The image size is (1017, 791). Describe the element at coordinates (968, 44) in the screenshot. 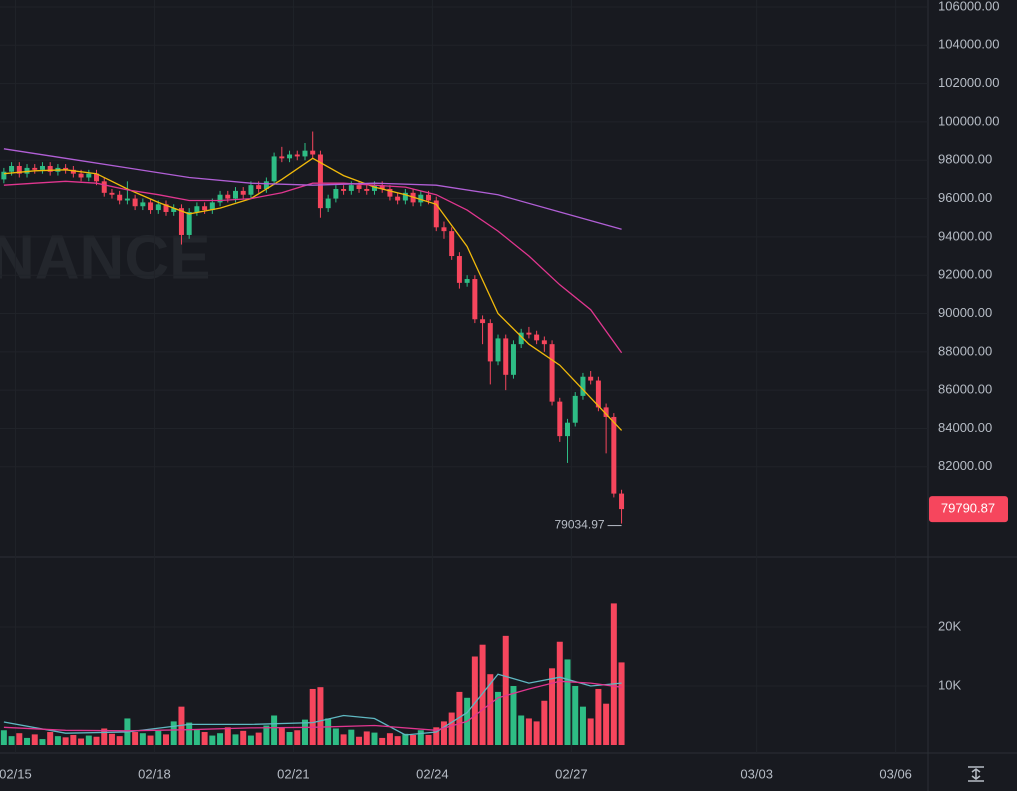

I see `y-tick-label: 104000.00` at that location.